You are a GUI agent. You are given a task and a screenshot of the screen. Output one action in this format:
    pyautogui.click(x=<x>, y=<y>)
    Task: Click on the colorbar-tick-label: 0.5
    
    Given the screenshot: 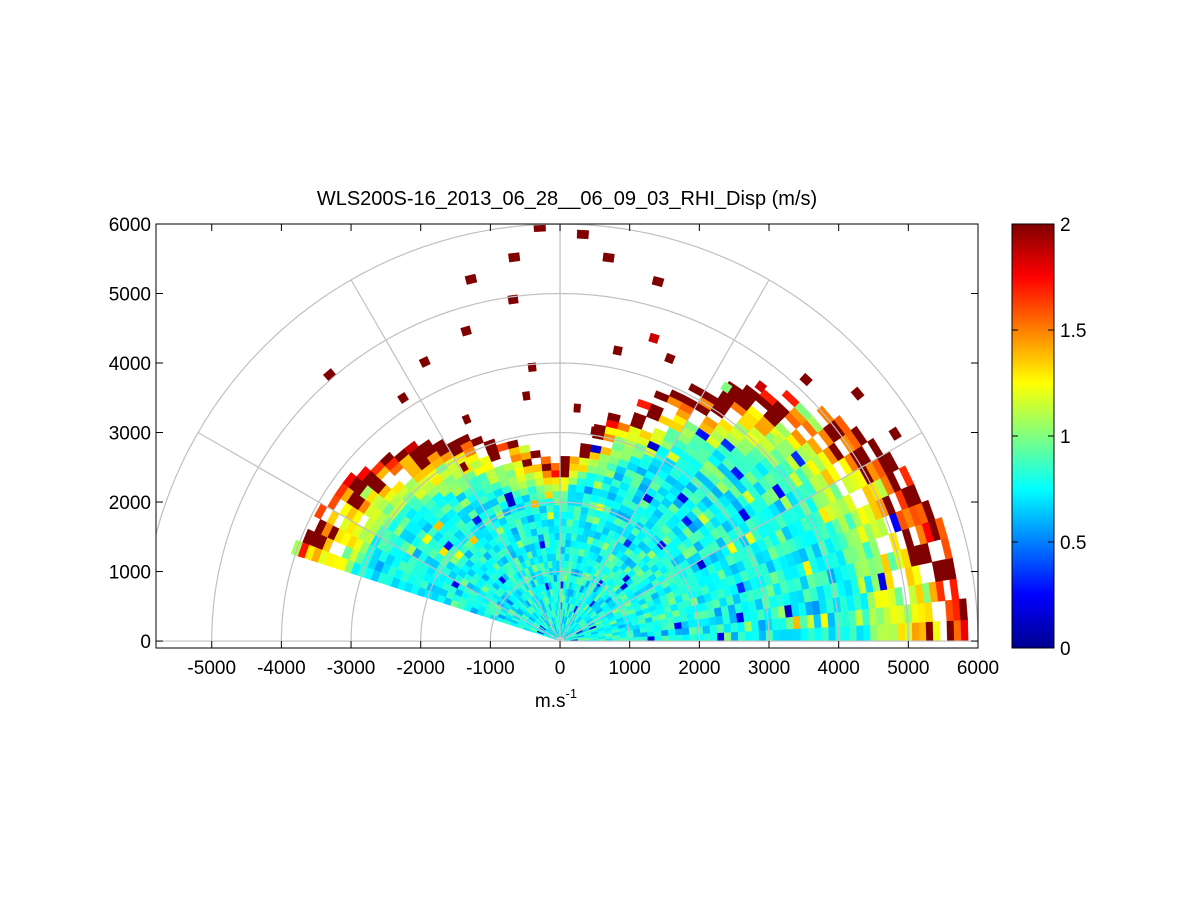 What is the action you would take?
    pyautogui.click(x=1073, y=543)
    